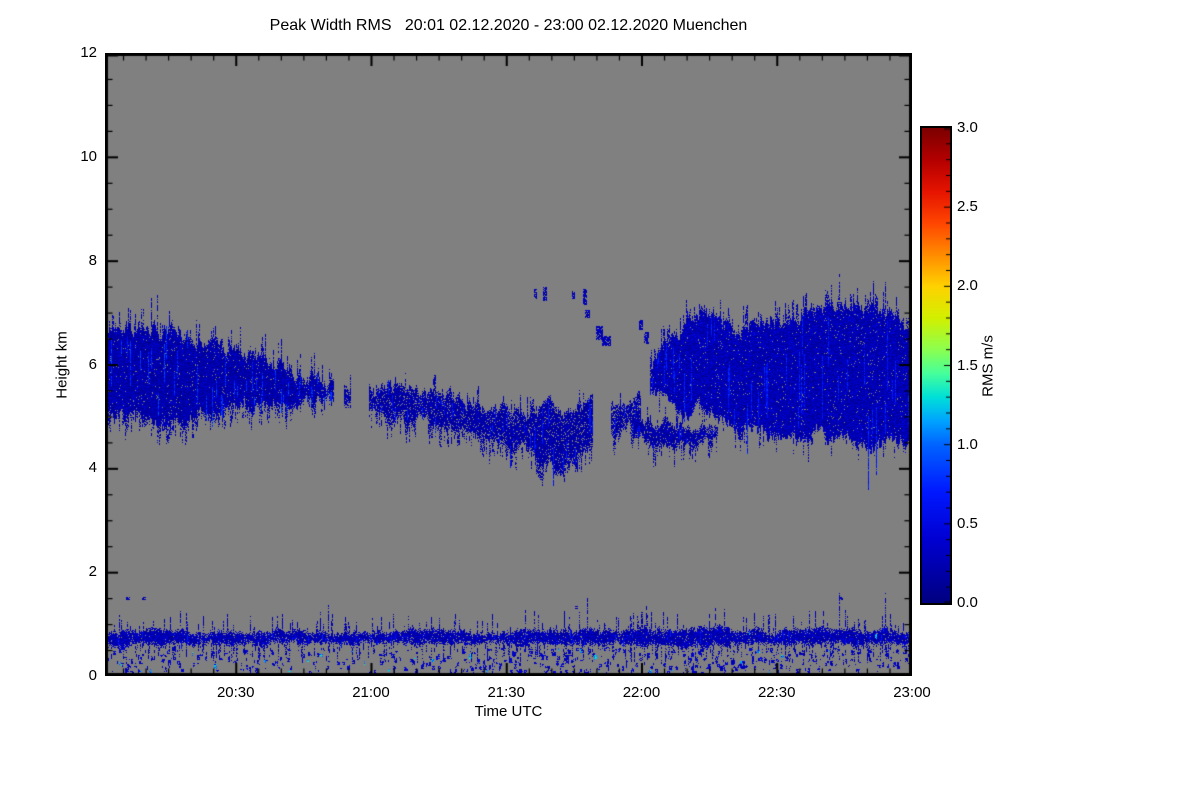  I want to click on colorbar-tick-label: 0.0, so click(967, 602).